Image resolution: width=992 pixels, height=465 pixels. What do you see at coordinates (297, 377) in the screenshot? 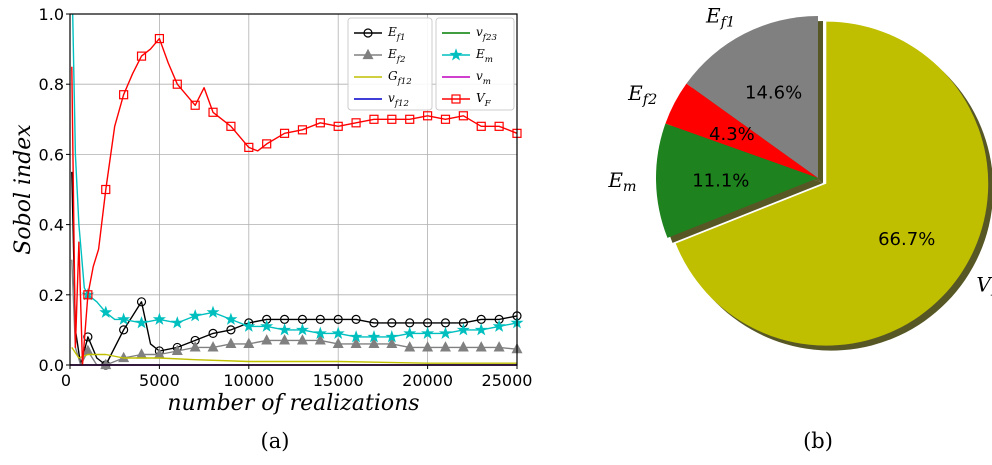
I see `x-axis-ticks: 0 5000 10000 15000 20000 25000` at bounding box center [297, 377].